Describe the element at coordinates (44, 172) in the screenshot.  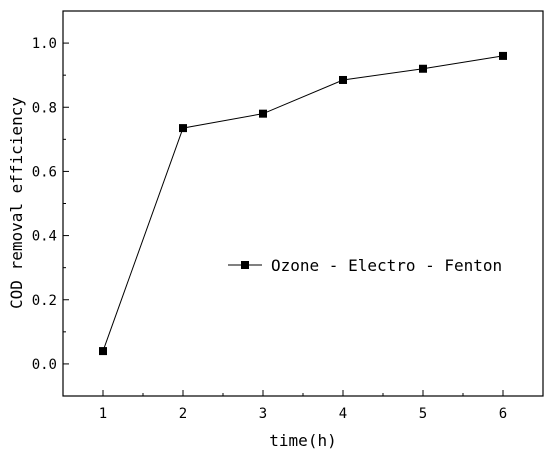
I see `y-tick-label: 0.6` at that location.